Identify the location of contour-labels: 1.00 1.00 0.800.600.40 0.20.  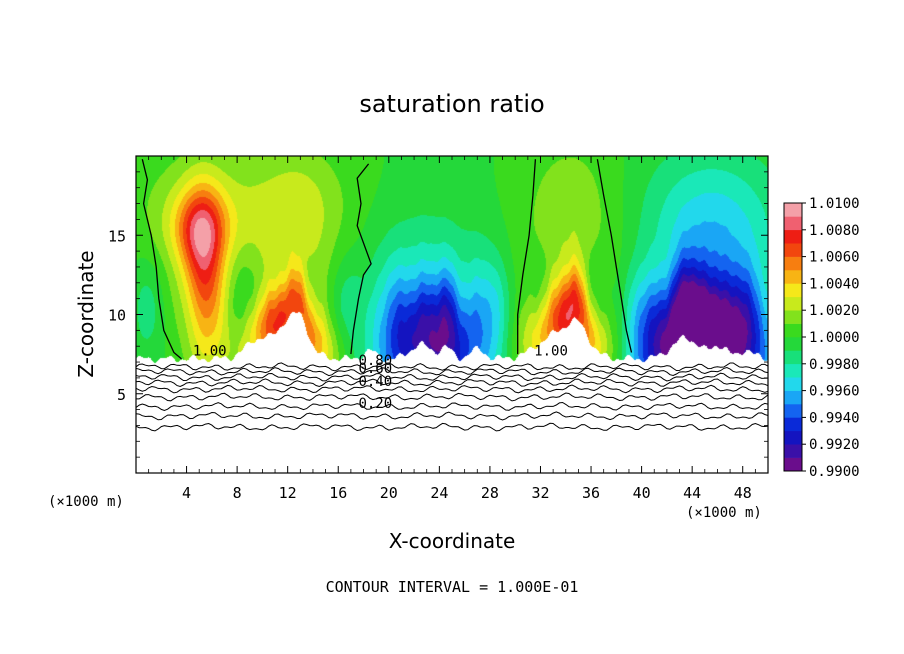
(380, 378).